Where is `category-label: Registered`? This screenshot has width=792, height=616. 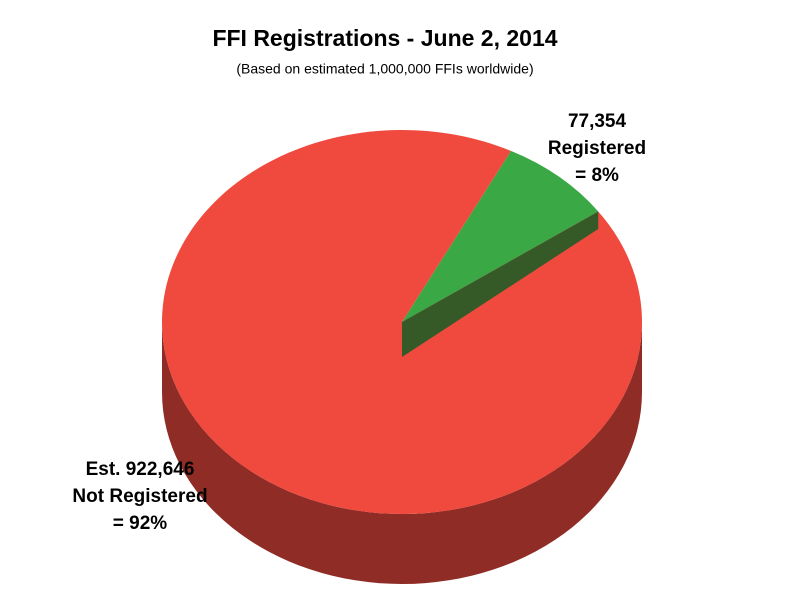
category-label: Registered is located at coordinates (597, 148).